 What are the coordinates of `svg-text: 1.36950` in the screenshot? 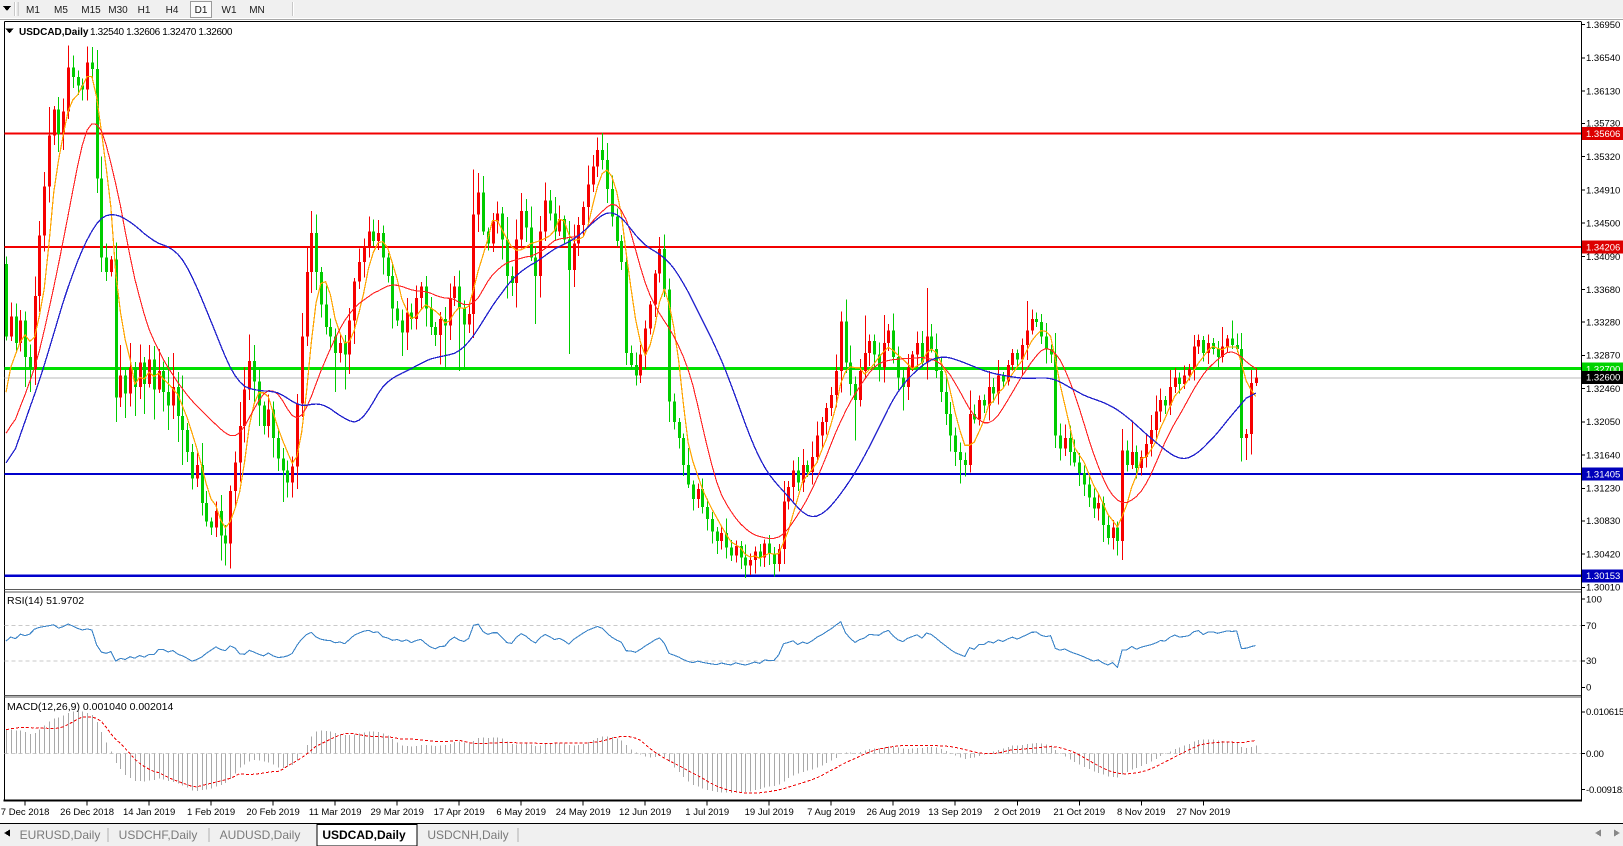 It's located at (1603, 25).